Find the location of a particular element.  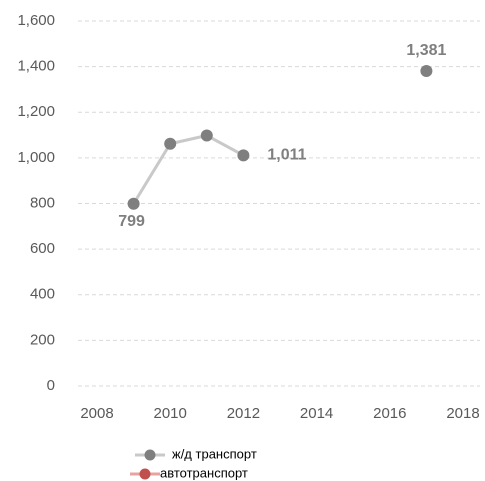

x-tick-label: 2008 is located at coordinates (96, 413).